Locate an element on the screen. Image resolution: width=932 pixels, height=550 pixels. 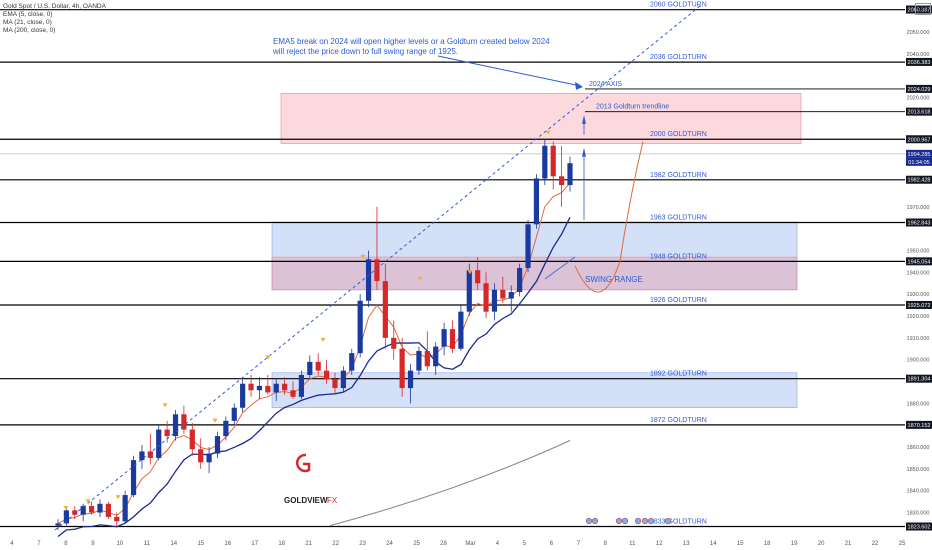
x-tick-label: 15 is located at coordinates (200, 544).